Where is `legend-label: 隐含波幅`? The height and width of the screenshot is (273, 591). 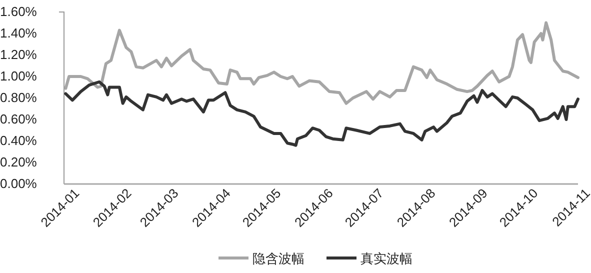 legend-label: 隐含波幅 is located at coordinates (278, 258).